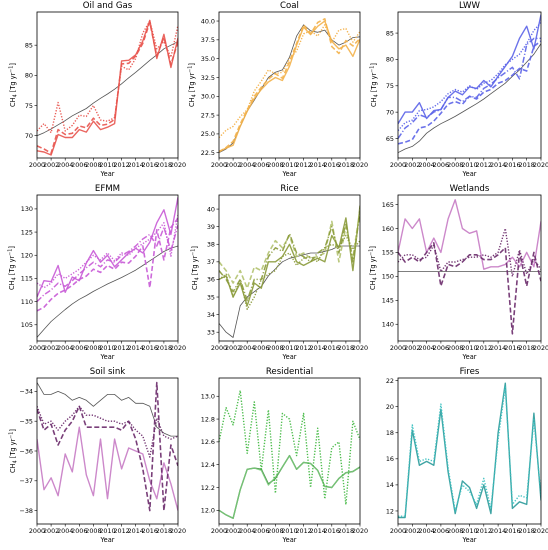 The height and width of the screenshot is (550, 548). What do you see at coordinates (27, 325) in the screenshot?
I see `y-tick-label: 105` at bounding box center [27, 325].